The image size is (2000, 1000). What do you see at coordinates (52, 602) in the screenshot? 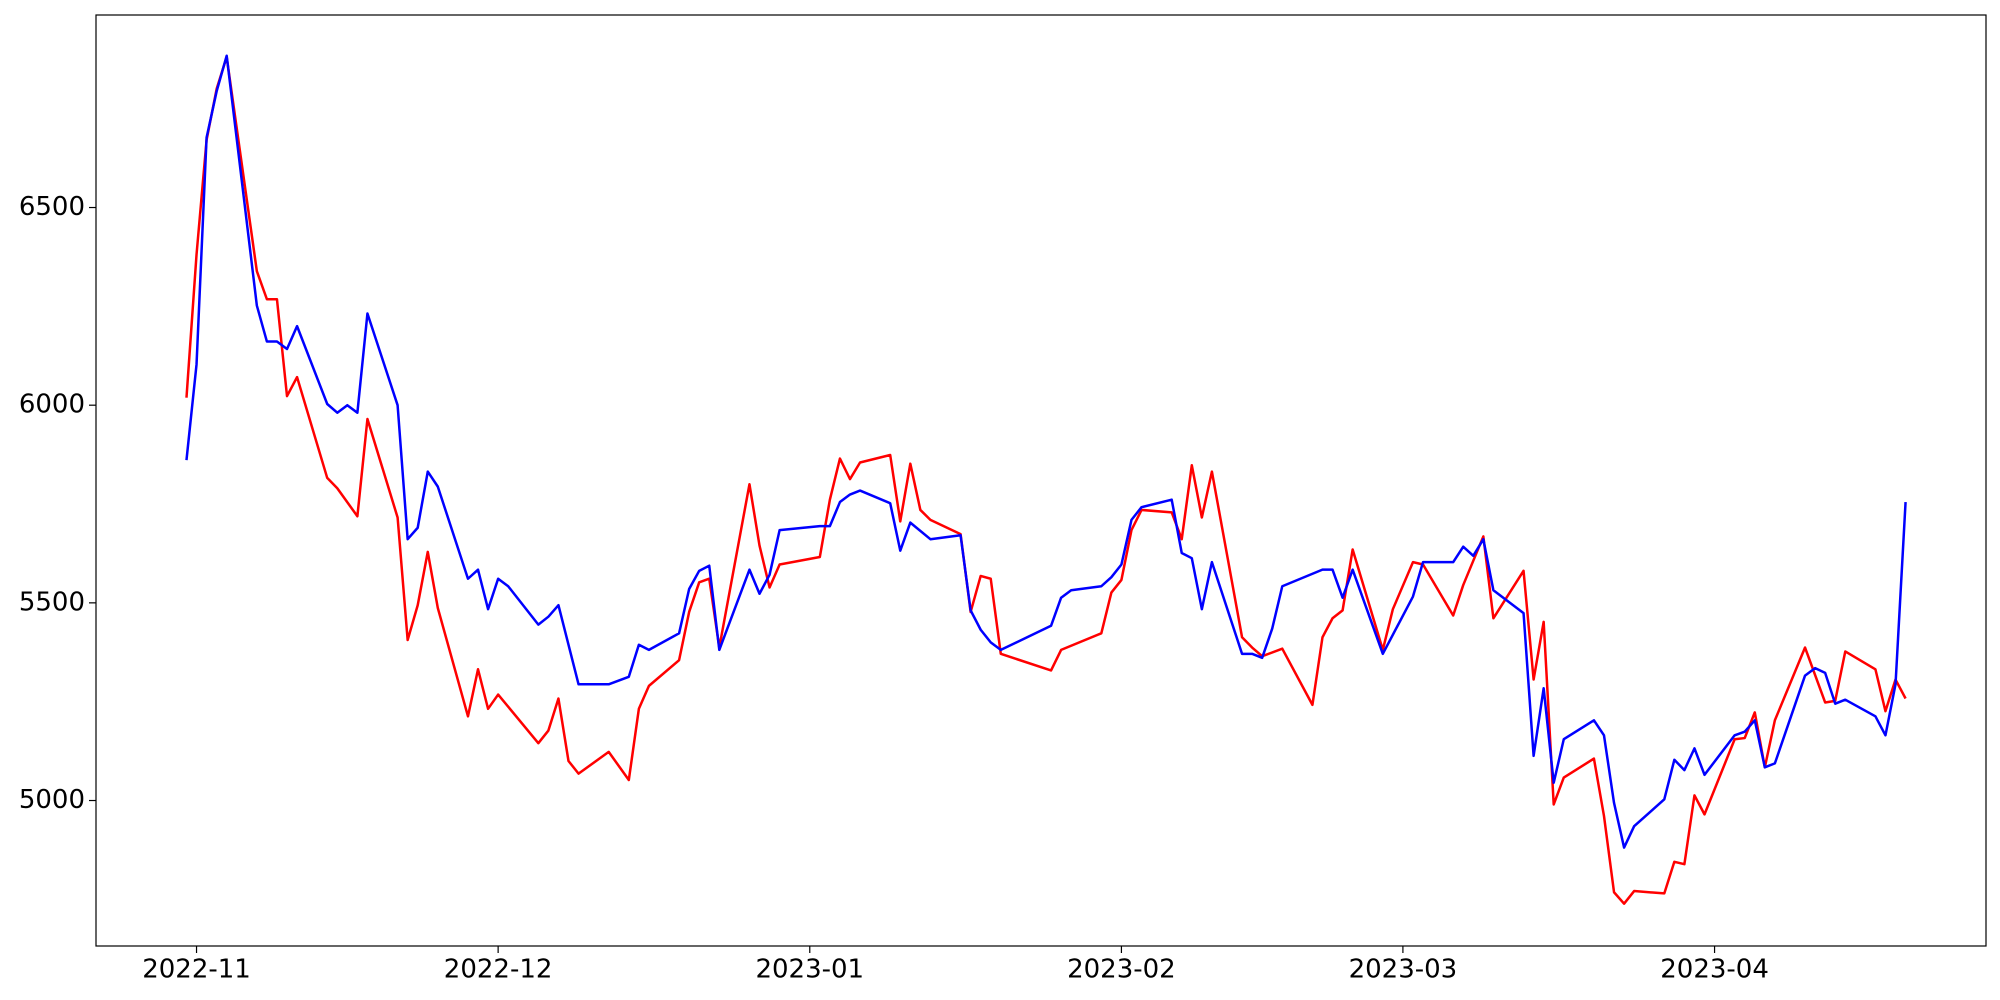
I see `y-tick-label: 5500` at bounding box center [52, 602].